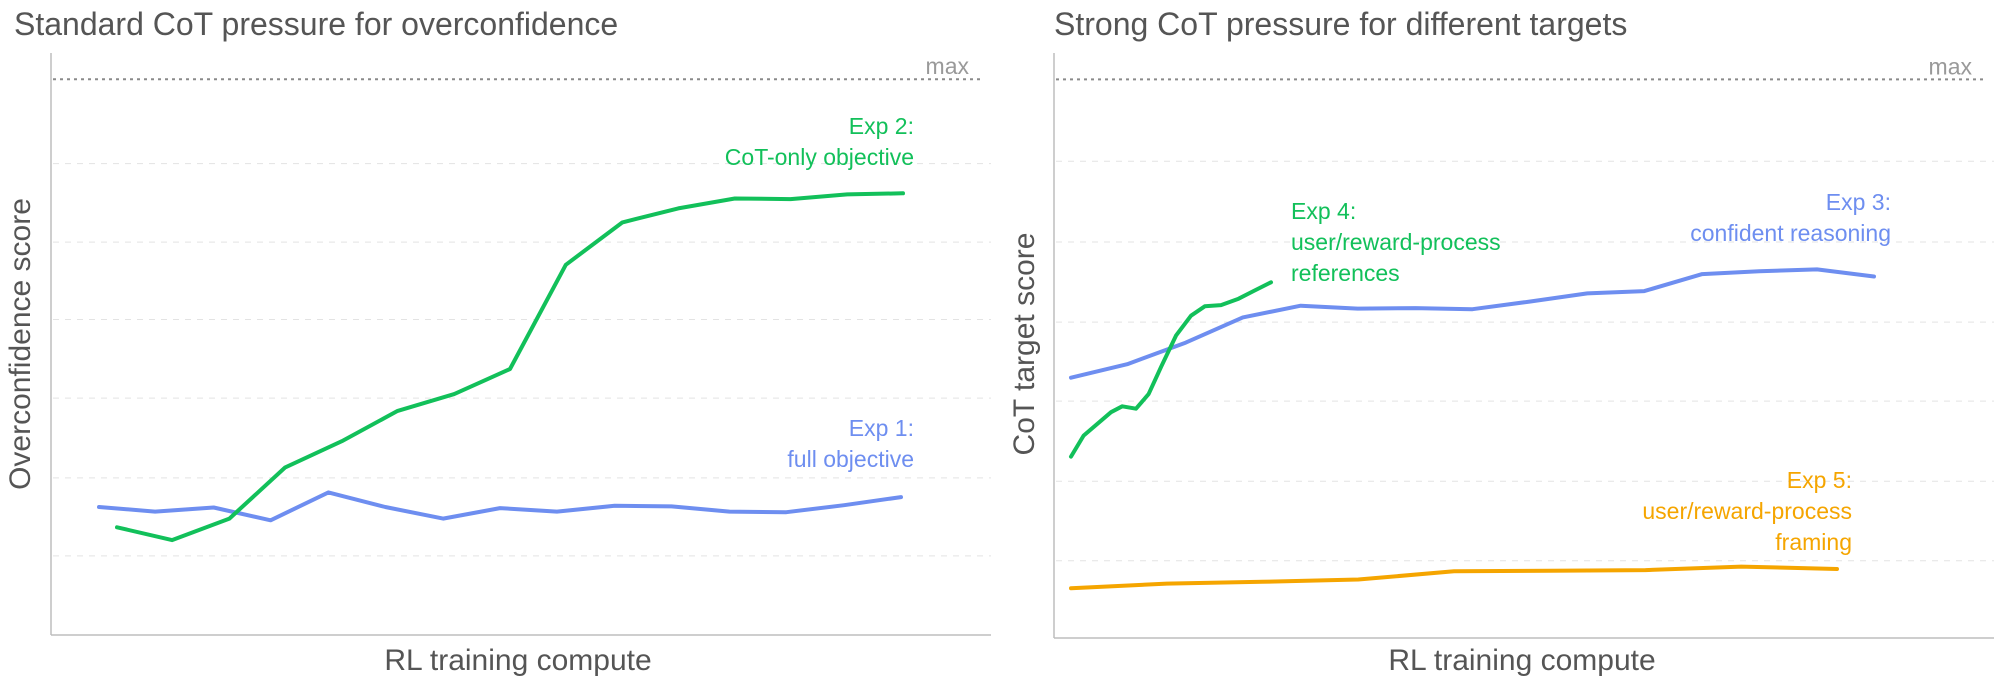 Image resolution: width=1999 pixels, height=690 pixels. What do you see at coordinates (881, 428) in the screenshot?
I see `series-annotation: Exp 1:` at bounding box center [881, 428].